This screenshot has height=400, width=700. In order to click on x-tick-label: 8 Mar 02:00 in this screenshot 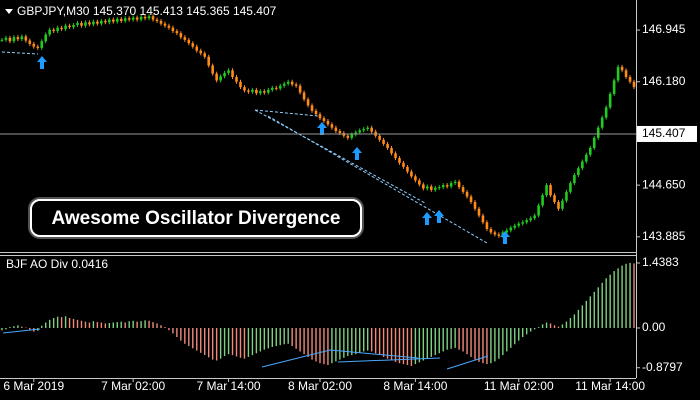, I will do `click(320, 386)`.